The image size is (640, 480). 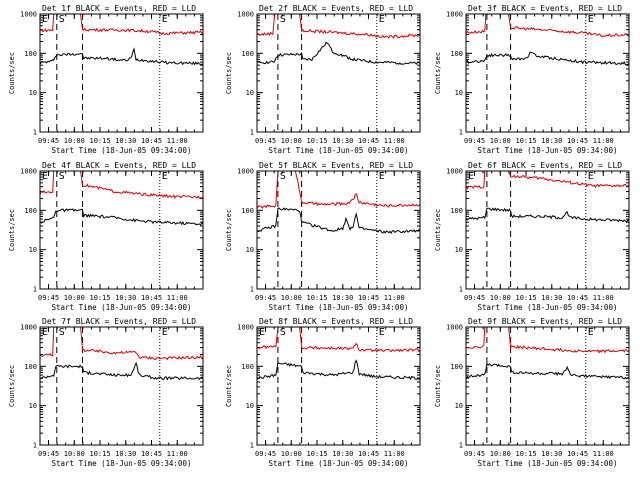 What do you see at coordinates (551, 454) in the screenshot?
I see `x-tick-label: 10:30` at bounding box center [551, 454].